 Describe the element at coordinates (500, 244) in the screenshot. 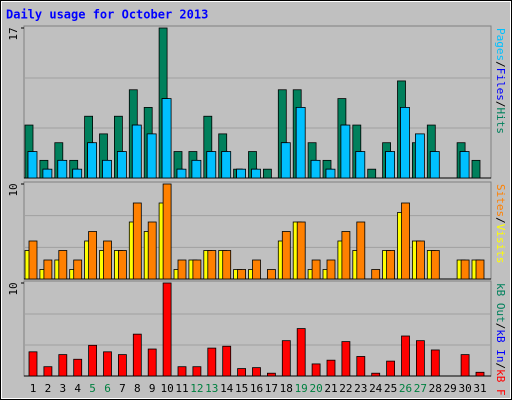

I see `legend-label: Visits` at that location.